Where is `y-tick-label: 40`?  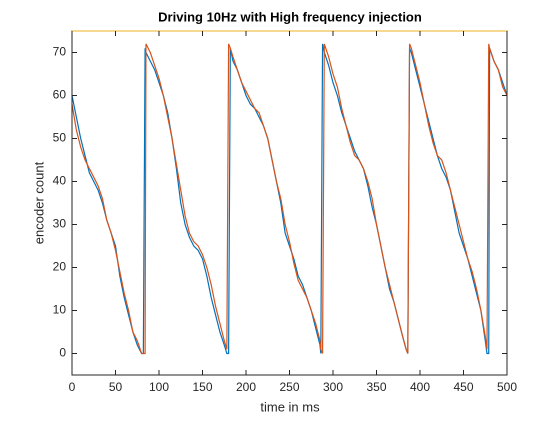
y-tick-label: 40 is located at coordinates (60, 181).